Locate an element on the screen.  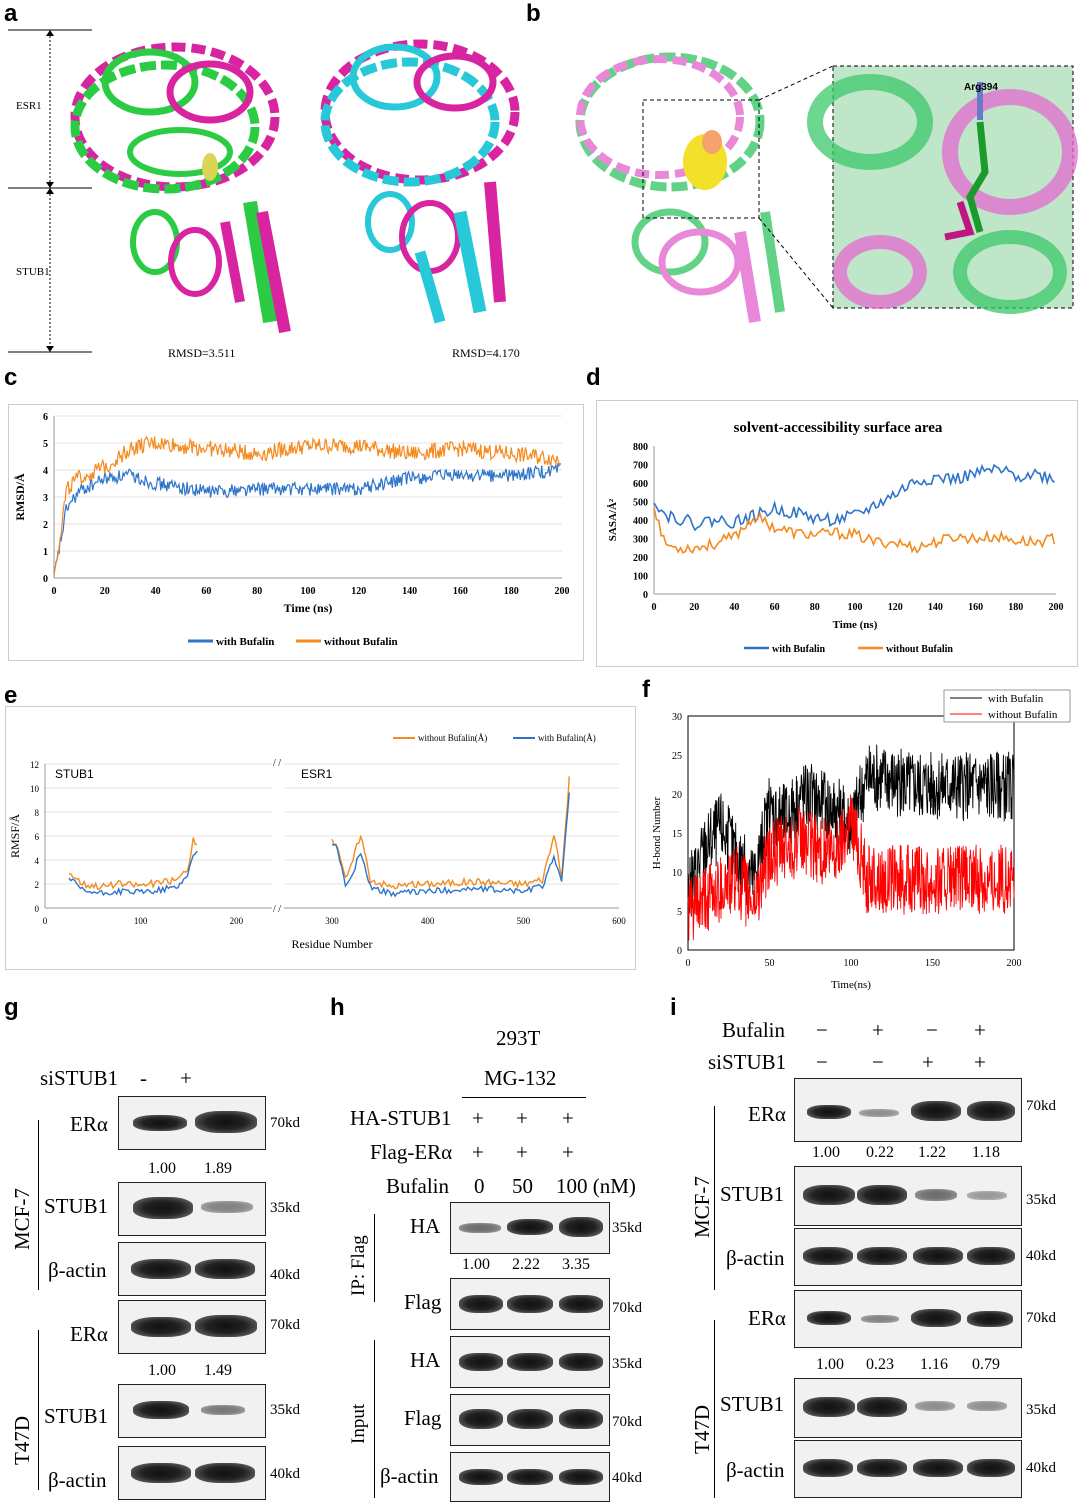
i-cond2-v3: + is located at coordinates (928, 1062).